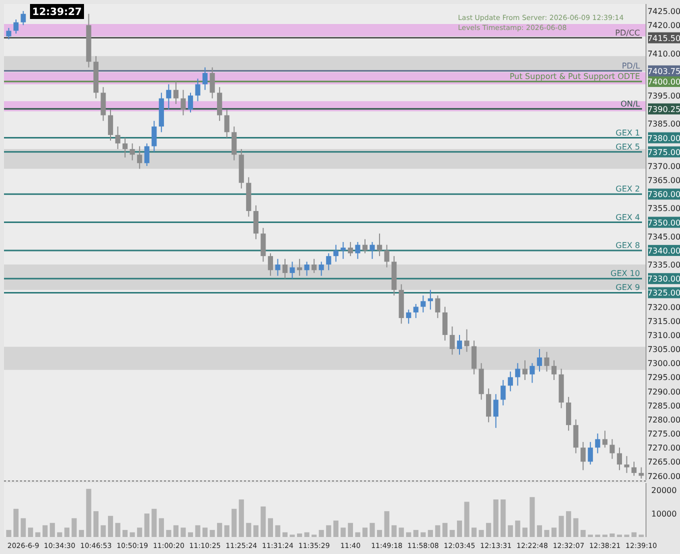 Image resolution: width=680 pixels, height=554 pixels. What do you see at coordinates (663, 335) in the screenshot?
I see `y-tick-label: 7310.00` at bounding box center [663, 335].